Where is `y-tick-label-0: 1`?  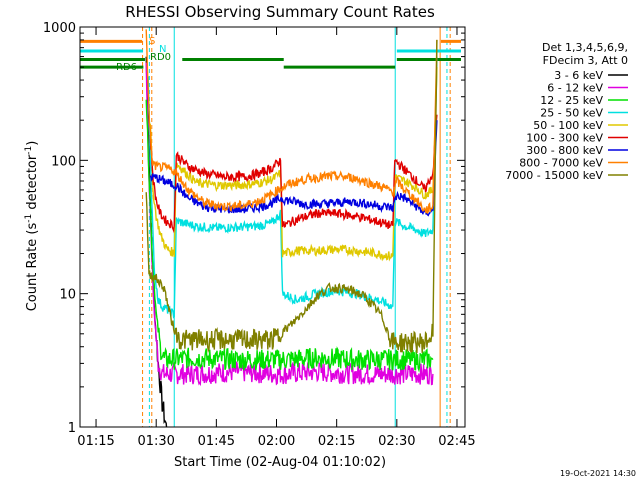 y-tick-label-0: 1 is located at coordinates (72, 428).